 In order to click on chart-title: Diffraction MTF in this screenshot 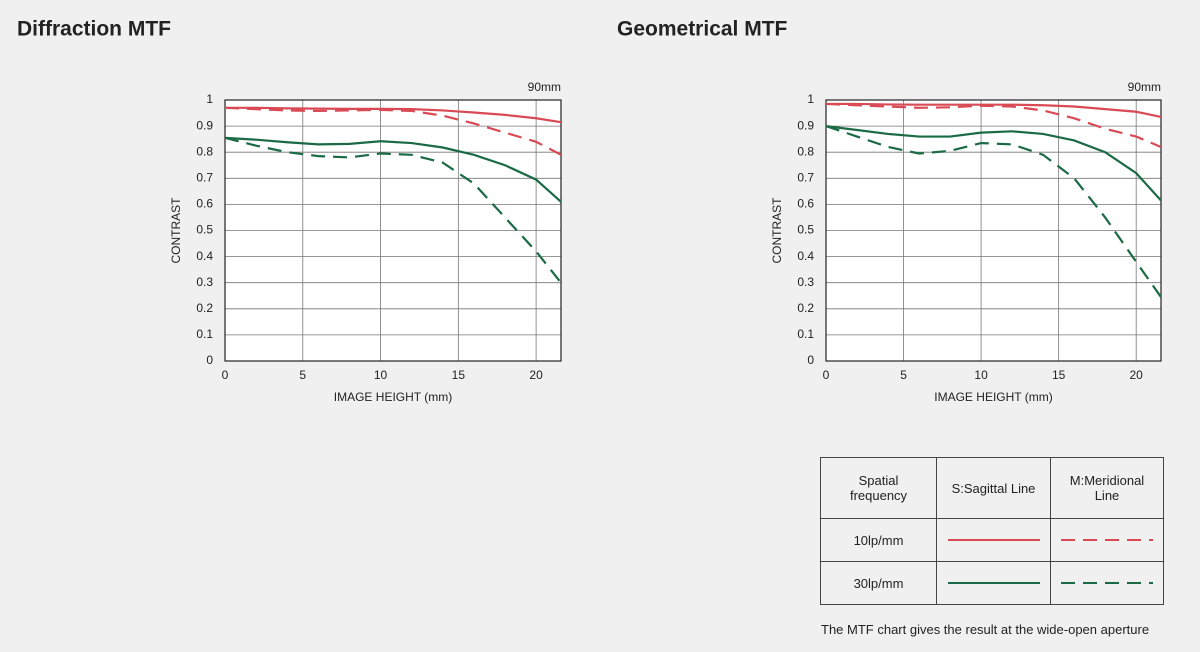, I will do `click(94, 29)`.